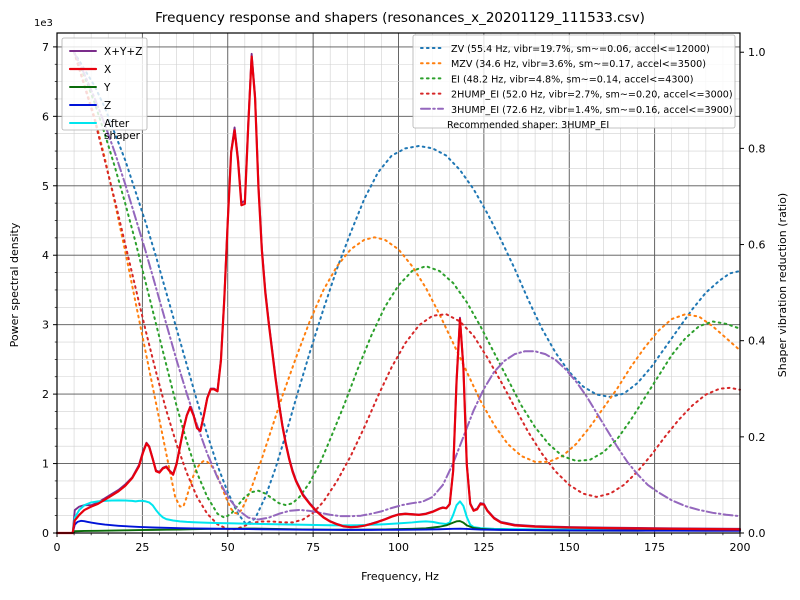  I want to click on legend-label: X, so click(107, 70).